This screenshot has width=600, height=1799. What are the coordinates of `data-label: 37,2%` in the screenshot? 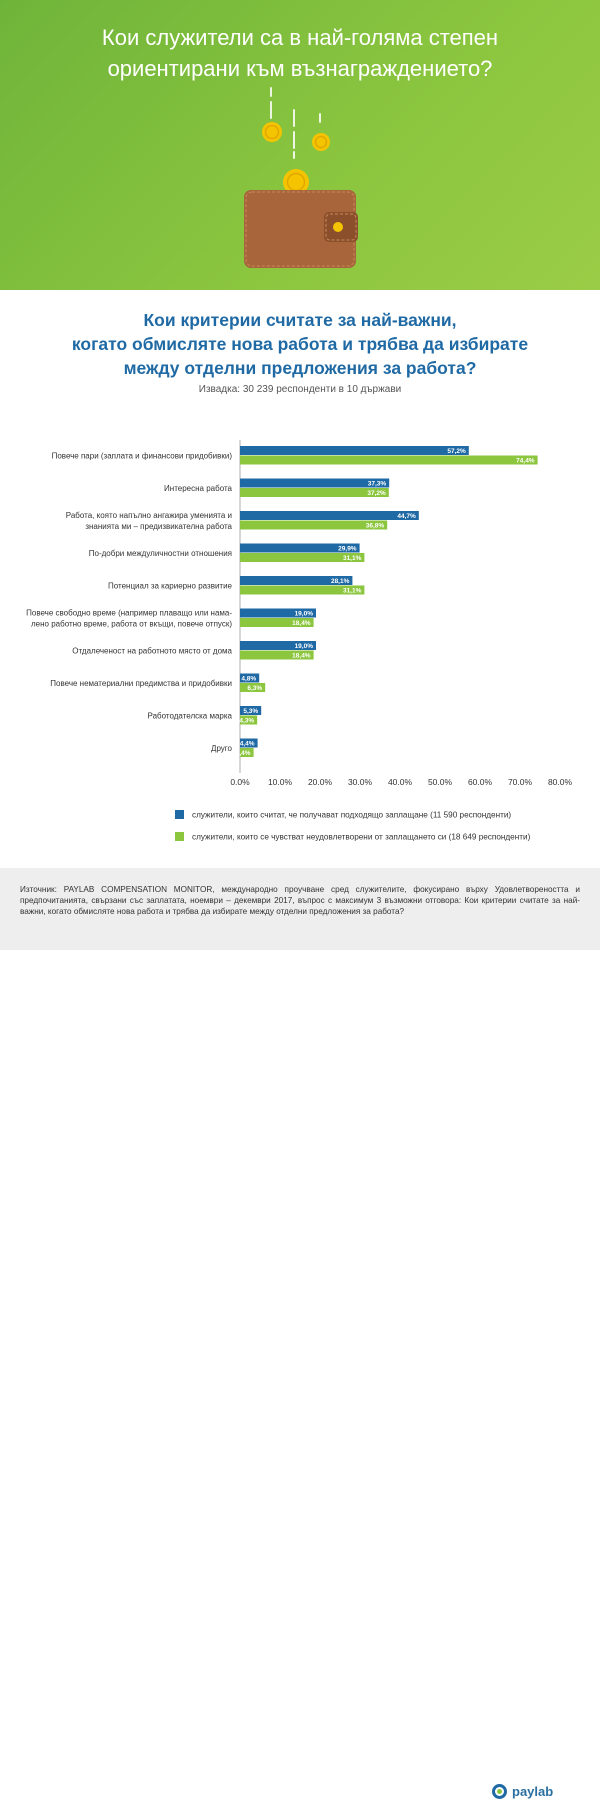 It's located at (376, 493).